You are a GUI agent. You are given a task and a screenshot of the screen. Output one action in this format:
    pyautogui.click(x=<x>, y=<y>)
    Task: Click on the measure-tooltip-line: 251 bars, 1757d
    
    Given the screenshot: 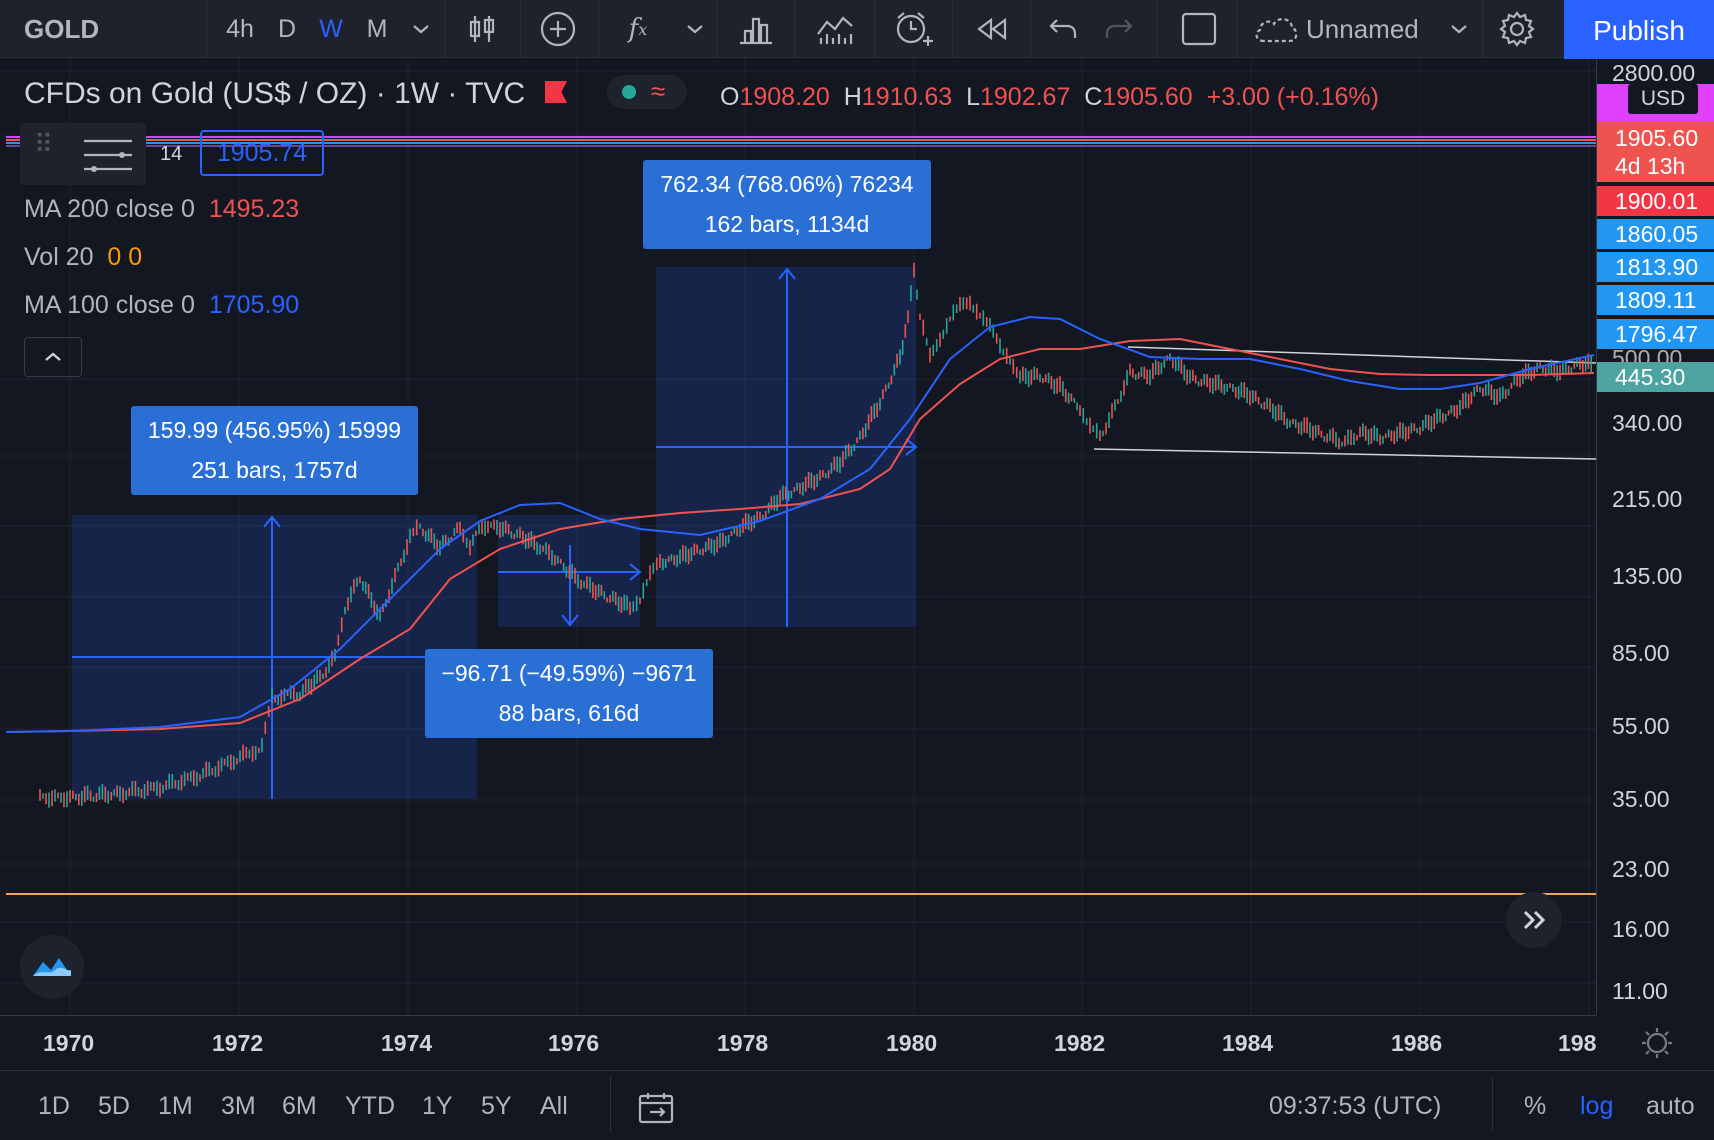 What is the action you would take?
    pyautogui.click(x=274, y=470)
    